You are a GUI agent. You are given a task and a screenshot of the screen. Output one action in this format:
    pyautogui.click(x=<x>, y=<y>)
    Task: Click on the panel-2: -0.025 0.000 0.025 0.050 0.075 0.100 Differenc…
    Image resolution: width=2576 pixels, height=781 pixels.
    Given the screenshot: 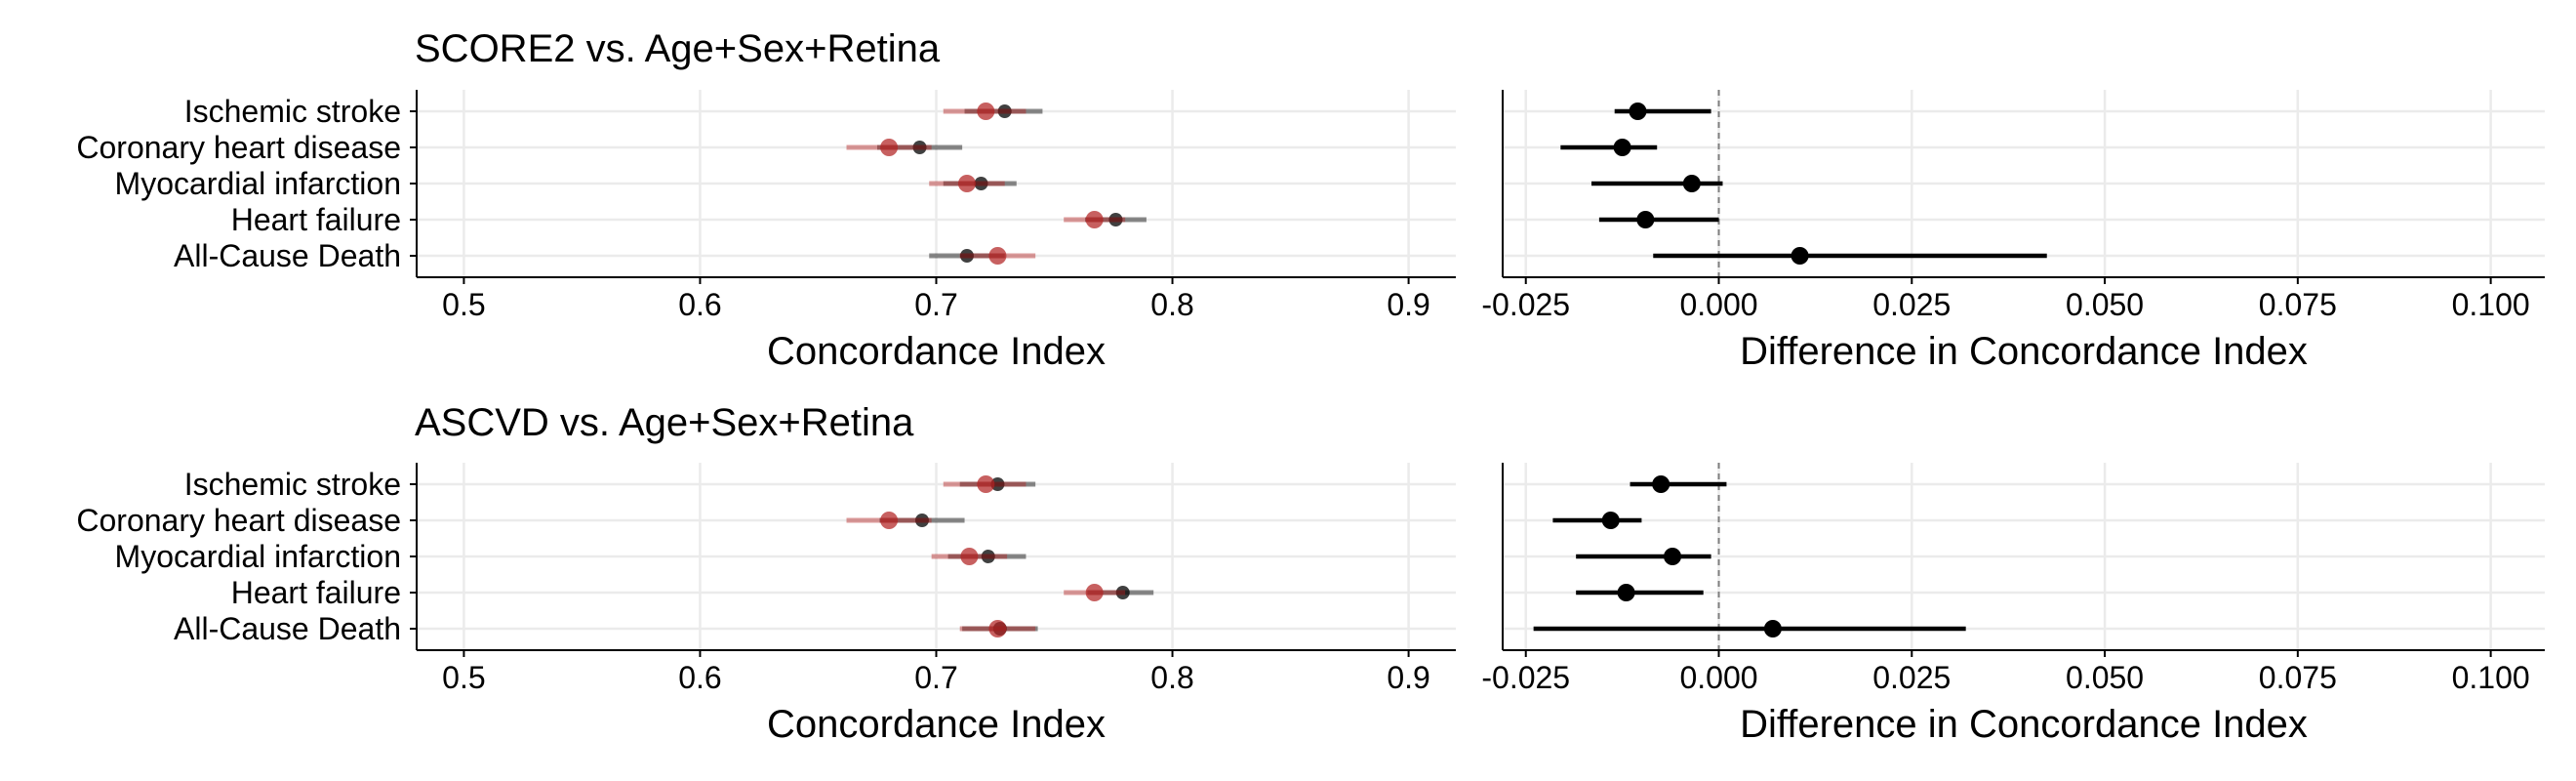 What is the action you would take?
    pyautogui.click(x=2013, y=231)
    